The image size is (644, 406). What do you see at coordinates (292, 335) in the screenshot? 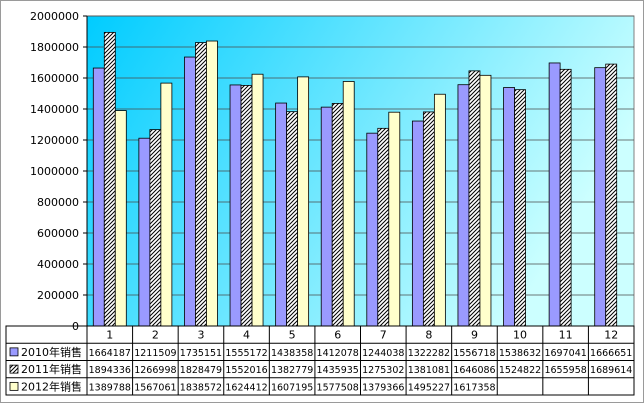
I see `x-tick-label: 5` at bounding box center [292, 335].